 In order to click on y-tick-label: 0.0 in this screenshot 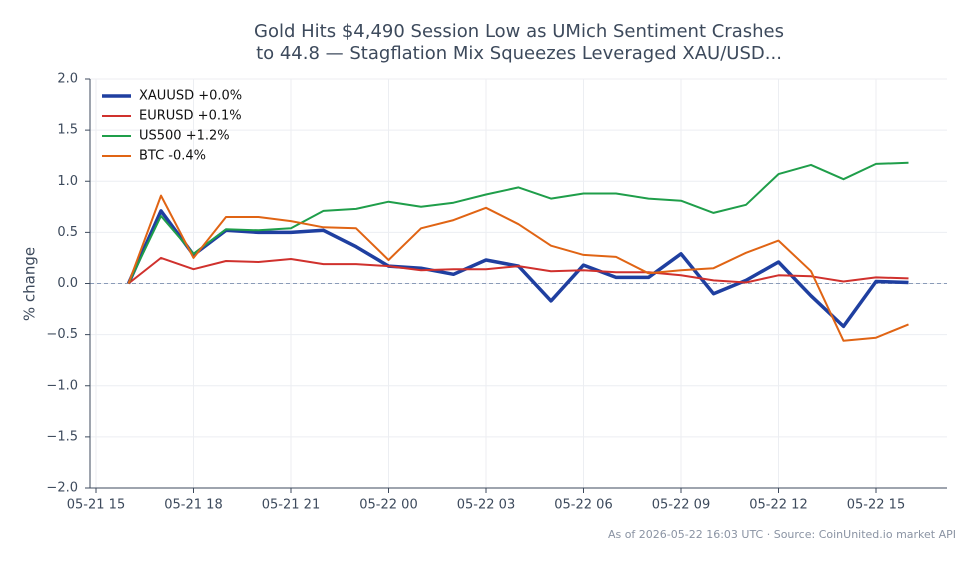, I will do `click(67, 283)`.